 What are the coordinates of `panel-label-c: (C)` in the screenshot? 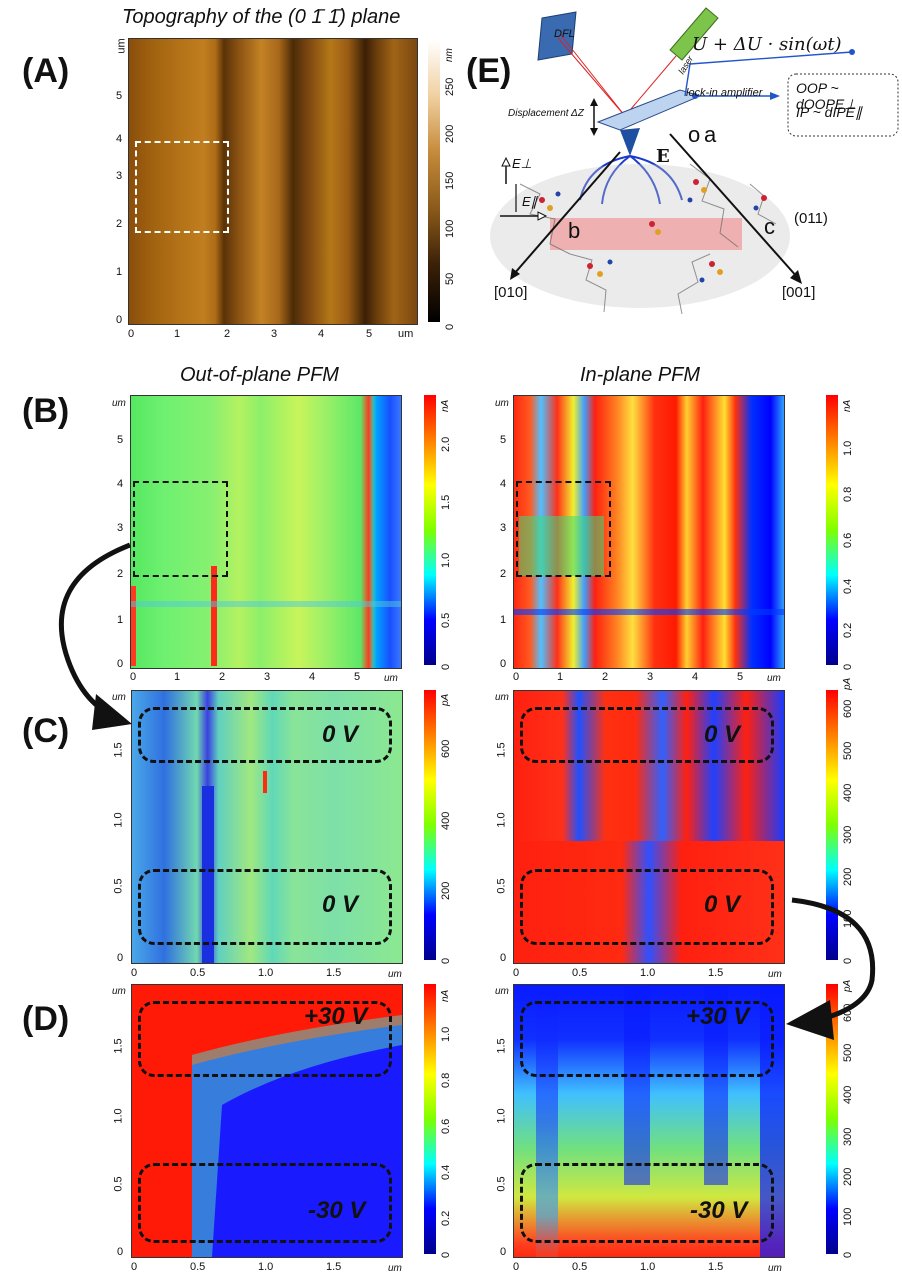 It's located at (46, 731).